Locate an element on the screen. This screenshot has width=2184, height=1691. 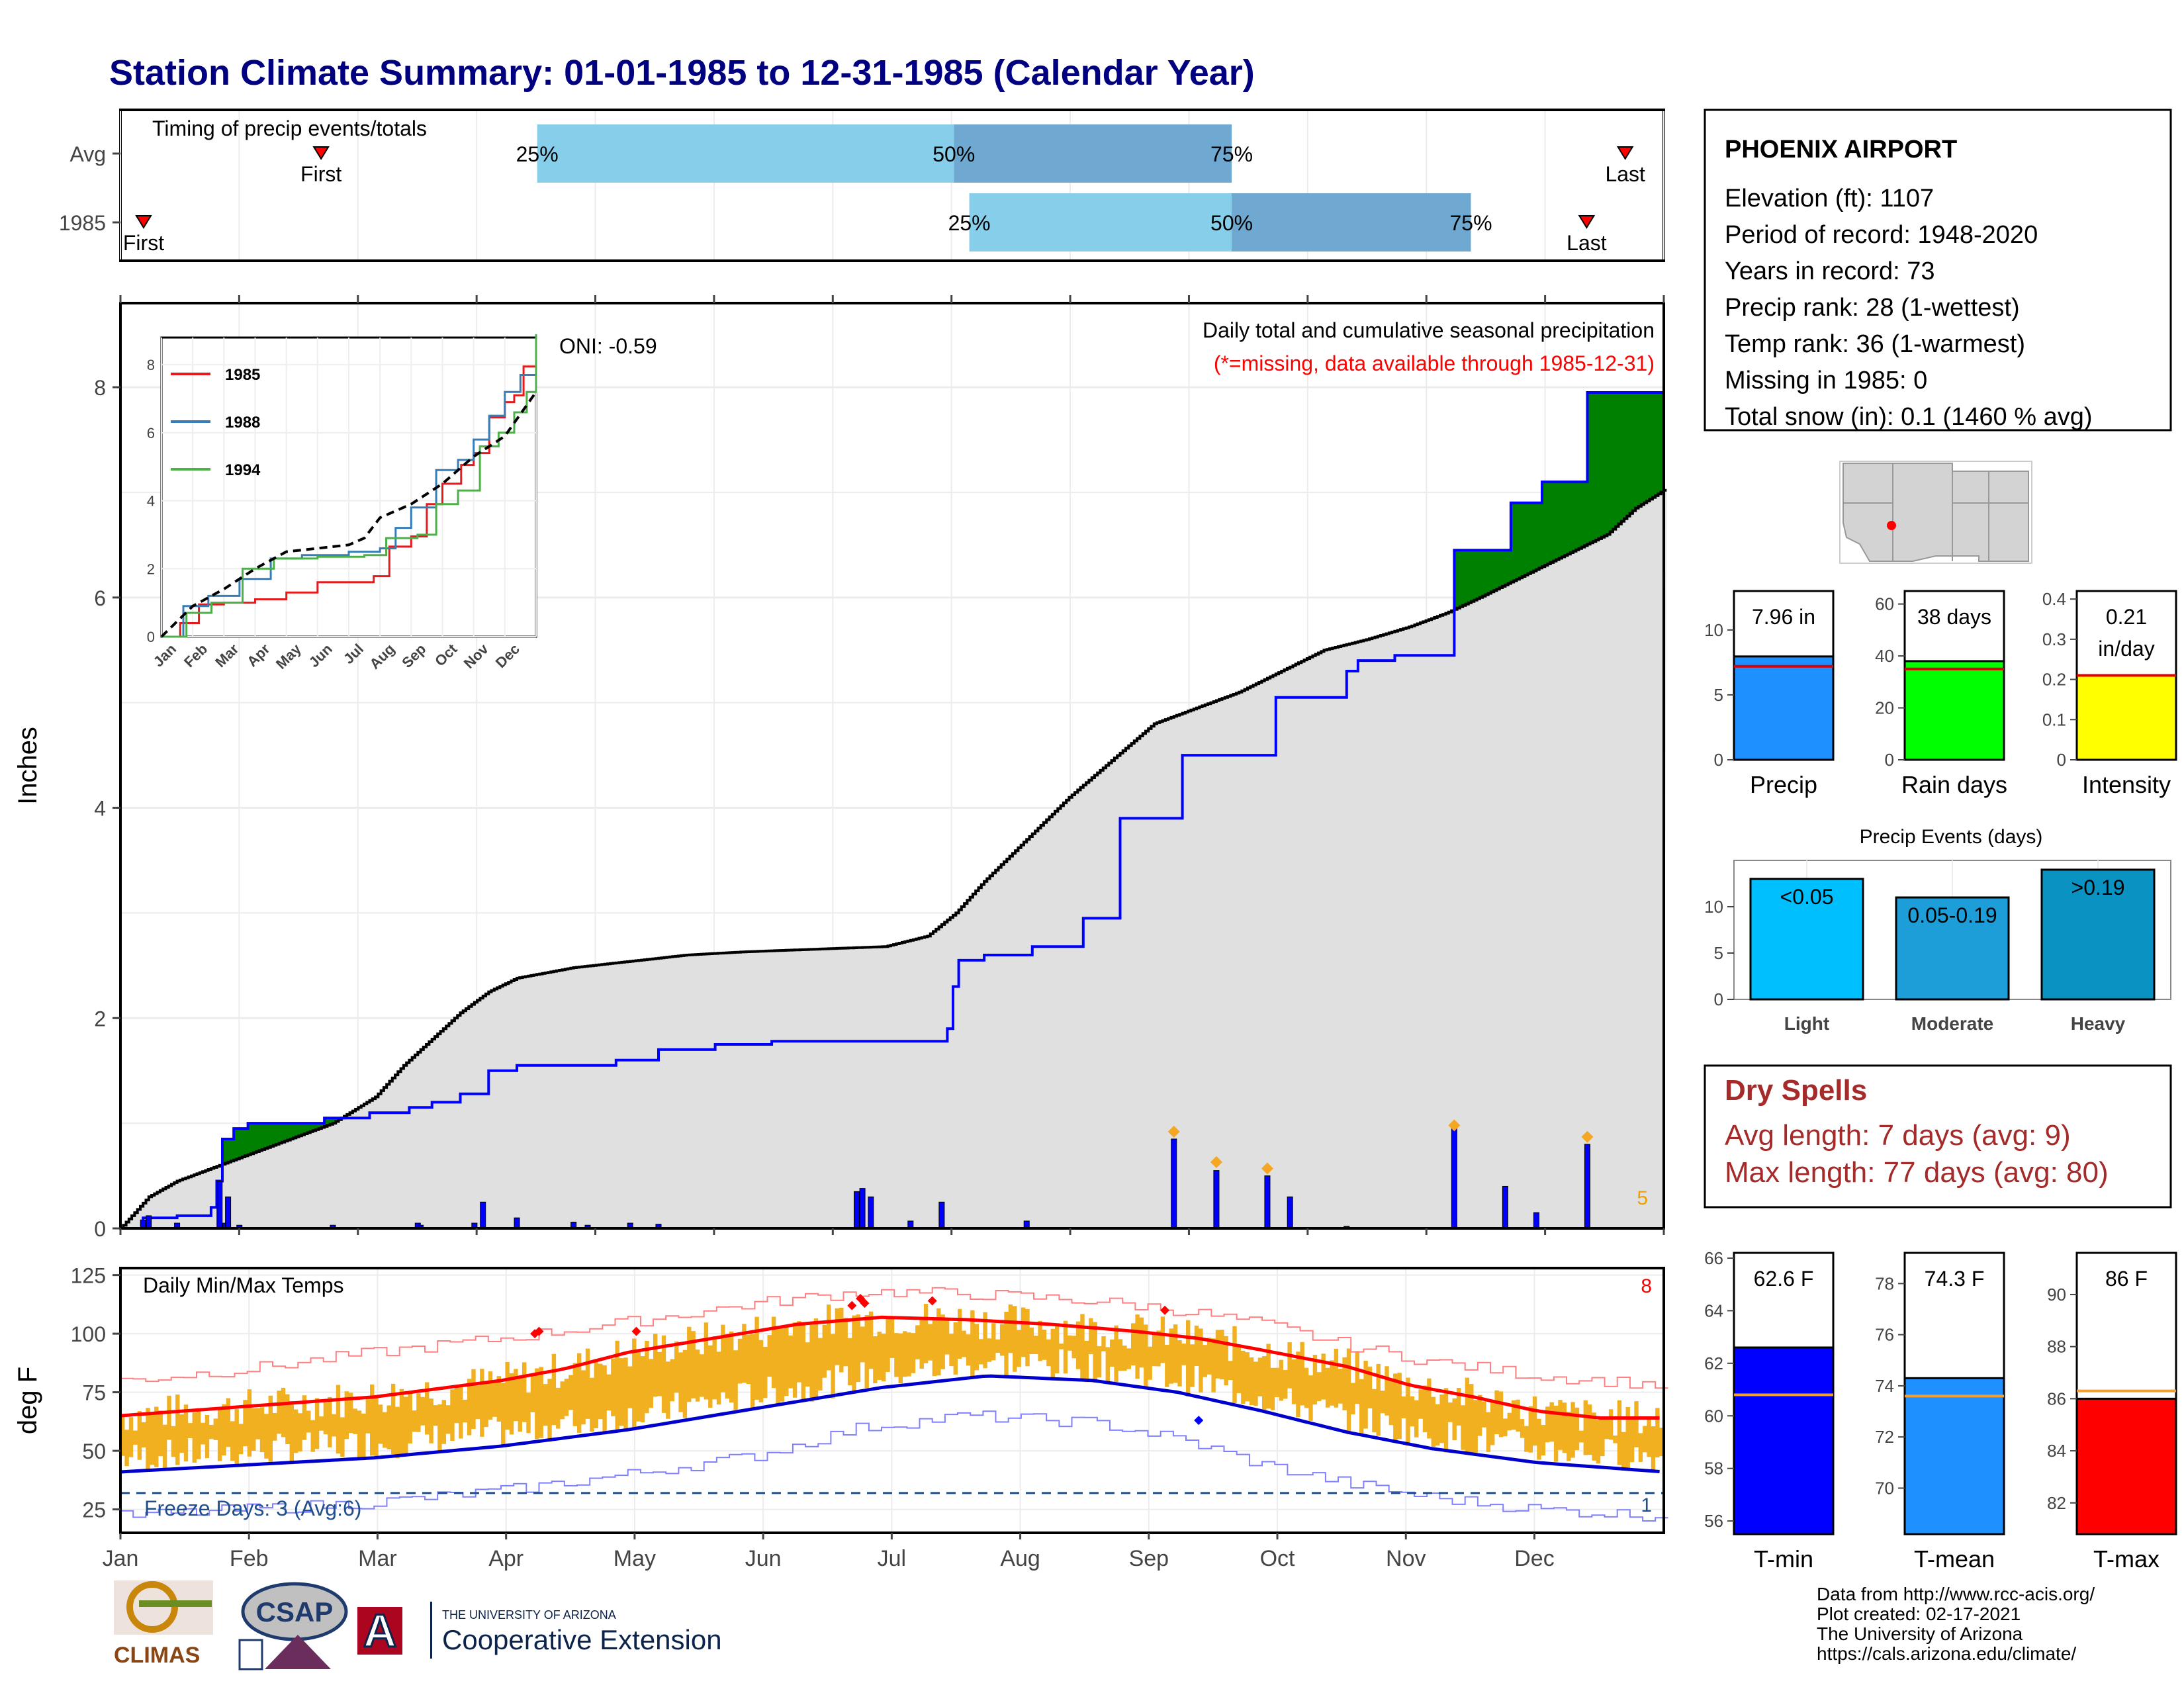
events-bar-label: >0.19 is located at coordinates (2098, 888).